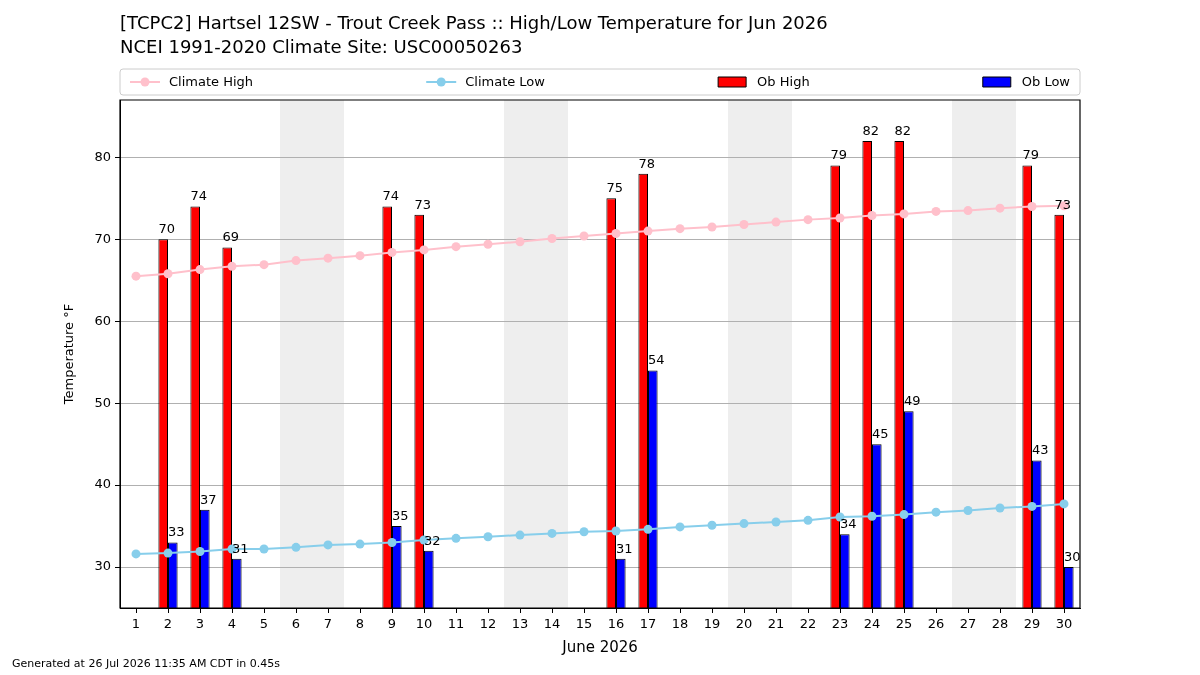 Image resolution: width=1200 pixels, height=675 pixels. Describe the element at coordinates (744, 624) in the screenshot. I see `x-tick-label: 20` at that location.